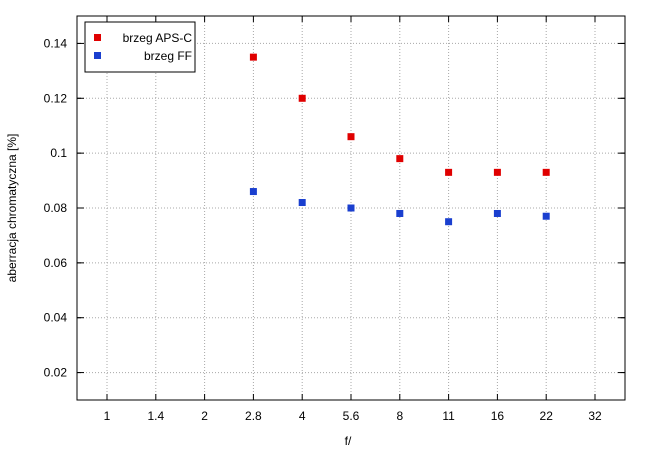 The height and width of the screenshot is (455, 650). What do you see at coordinates (547, 416) in the screenshot?
I see `x-tick-label: 22` at bounding box center [547, 416].